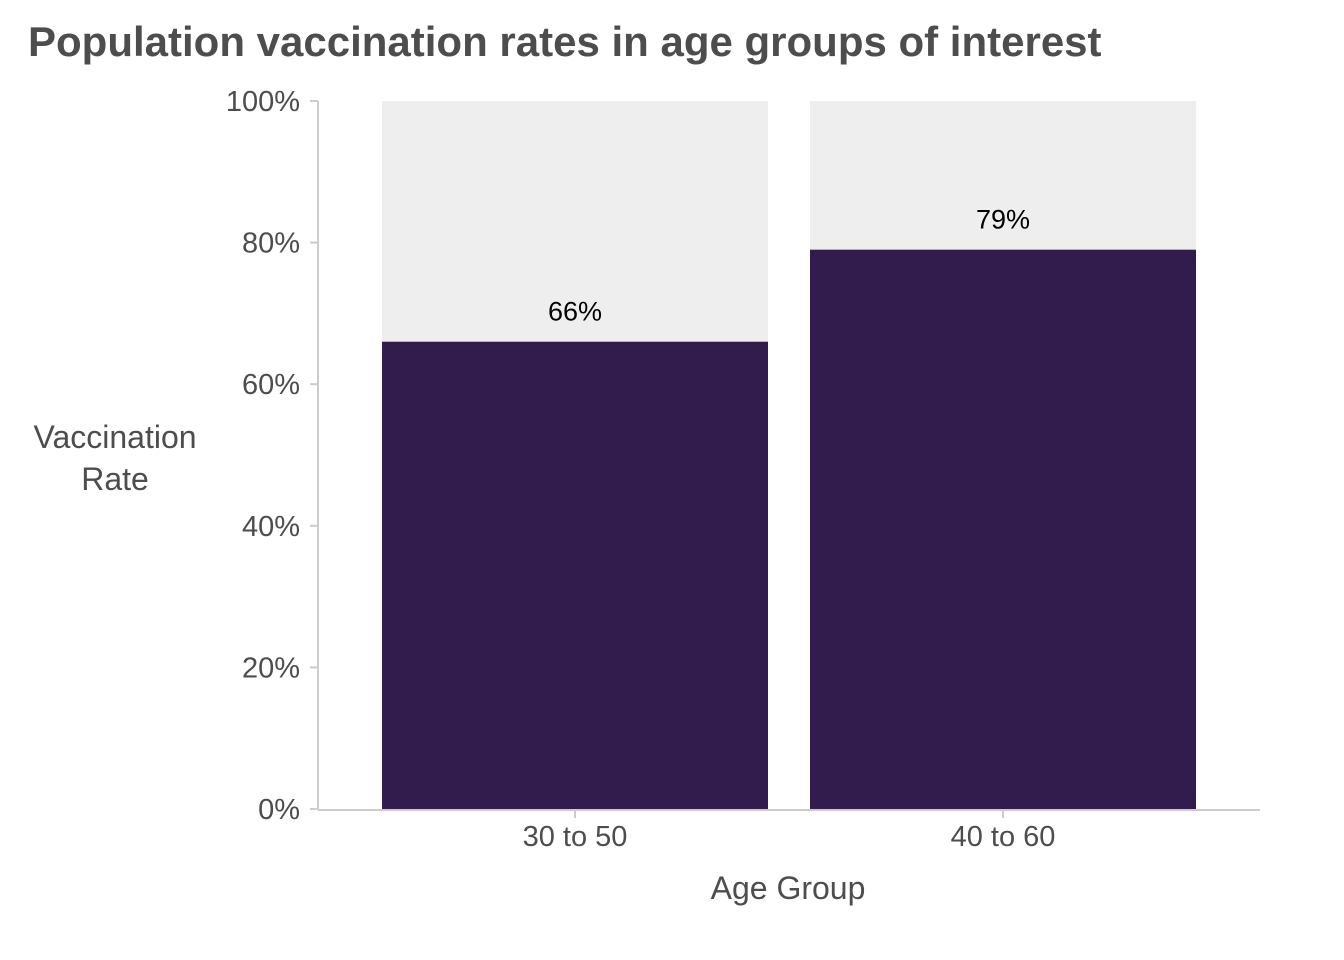 The width and height of the screenshot is (1344, 960). Describe the element at coordinates (114, 437) in the screenshot. I see `y-axis-label-line: Vaccination` at that location.